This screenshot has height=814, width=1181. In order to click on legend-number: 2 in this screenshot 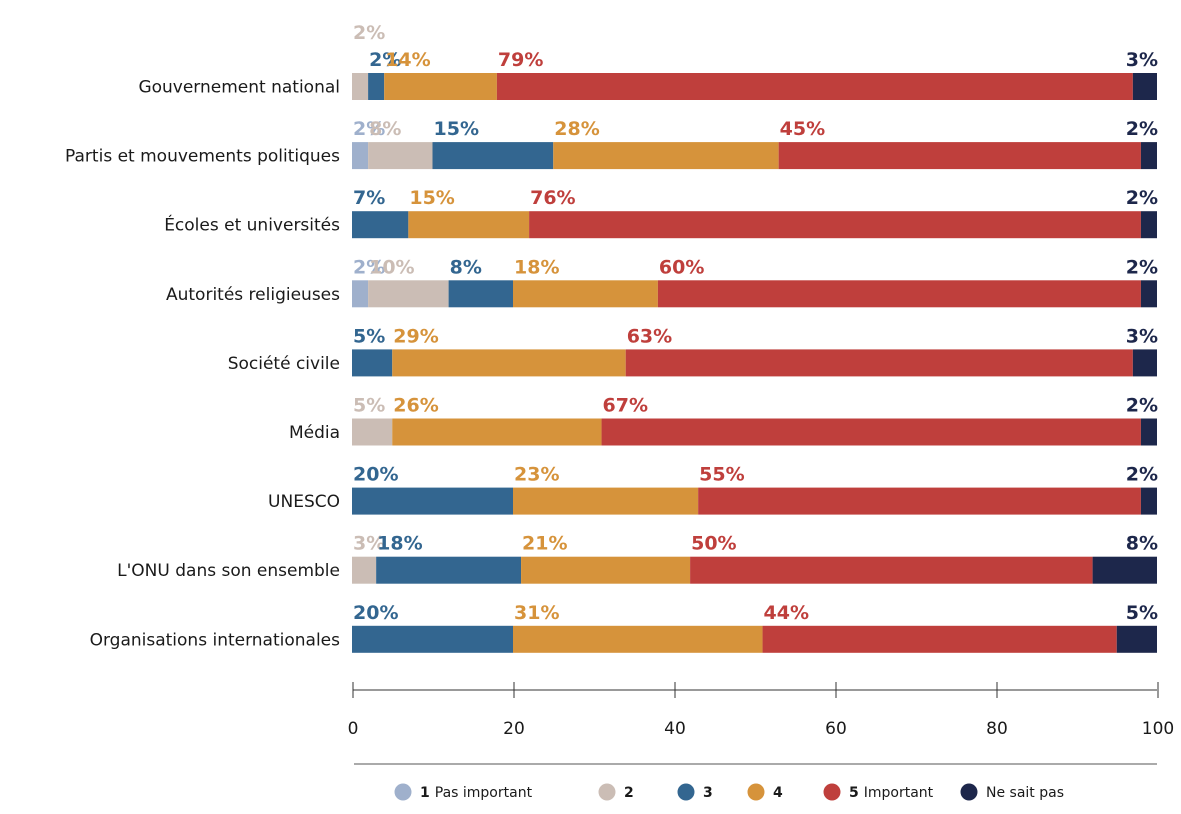, I will do `click(629, 793)`.